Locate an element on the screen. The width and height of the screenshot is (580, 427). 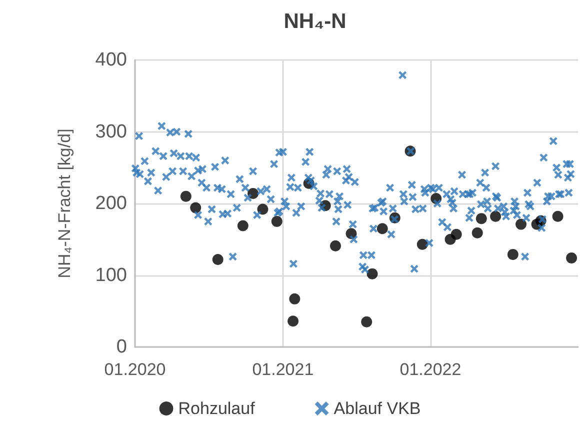
y-tick-label: 0 is located at coordinates (121, 347).